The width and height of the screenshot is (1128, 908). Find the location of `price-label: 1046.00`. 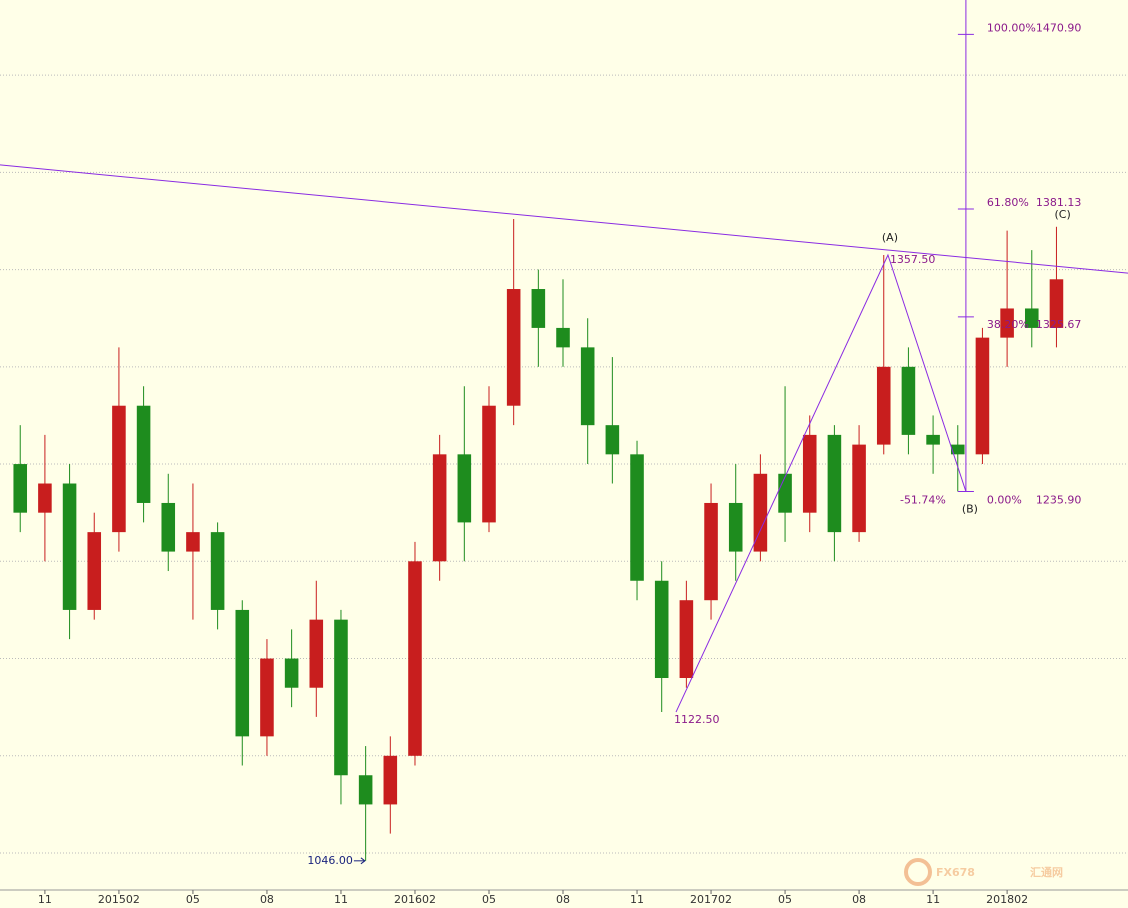

price-label: 1046.00 is located at coordinates (330, 860).